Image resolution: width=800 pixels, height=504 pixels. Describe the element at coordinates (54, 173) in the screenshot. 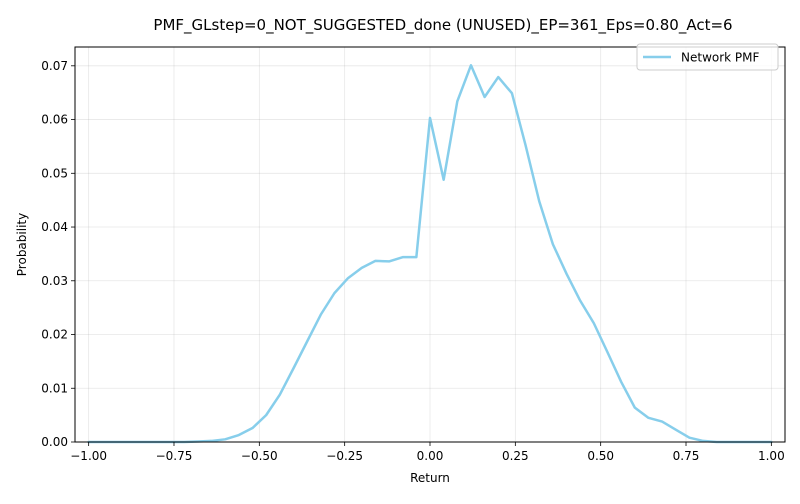

I see `y-tick-label: 0.05` at that location.